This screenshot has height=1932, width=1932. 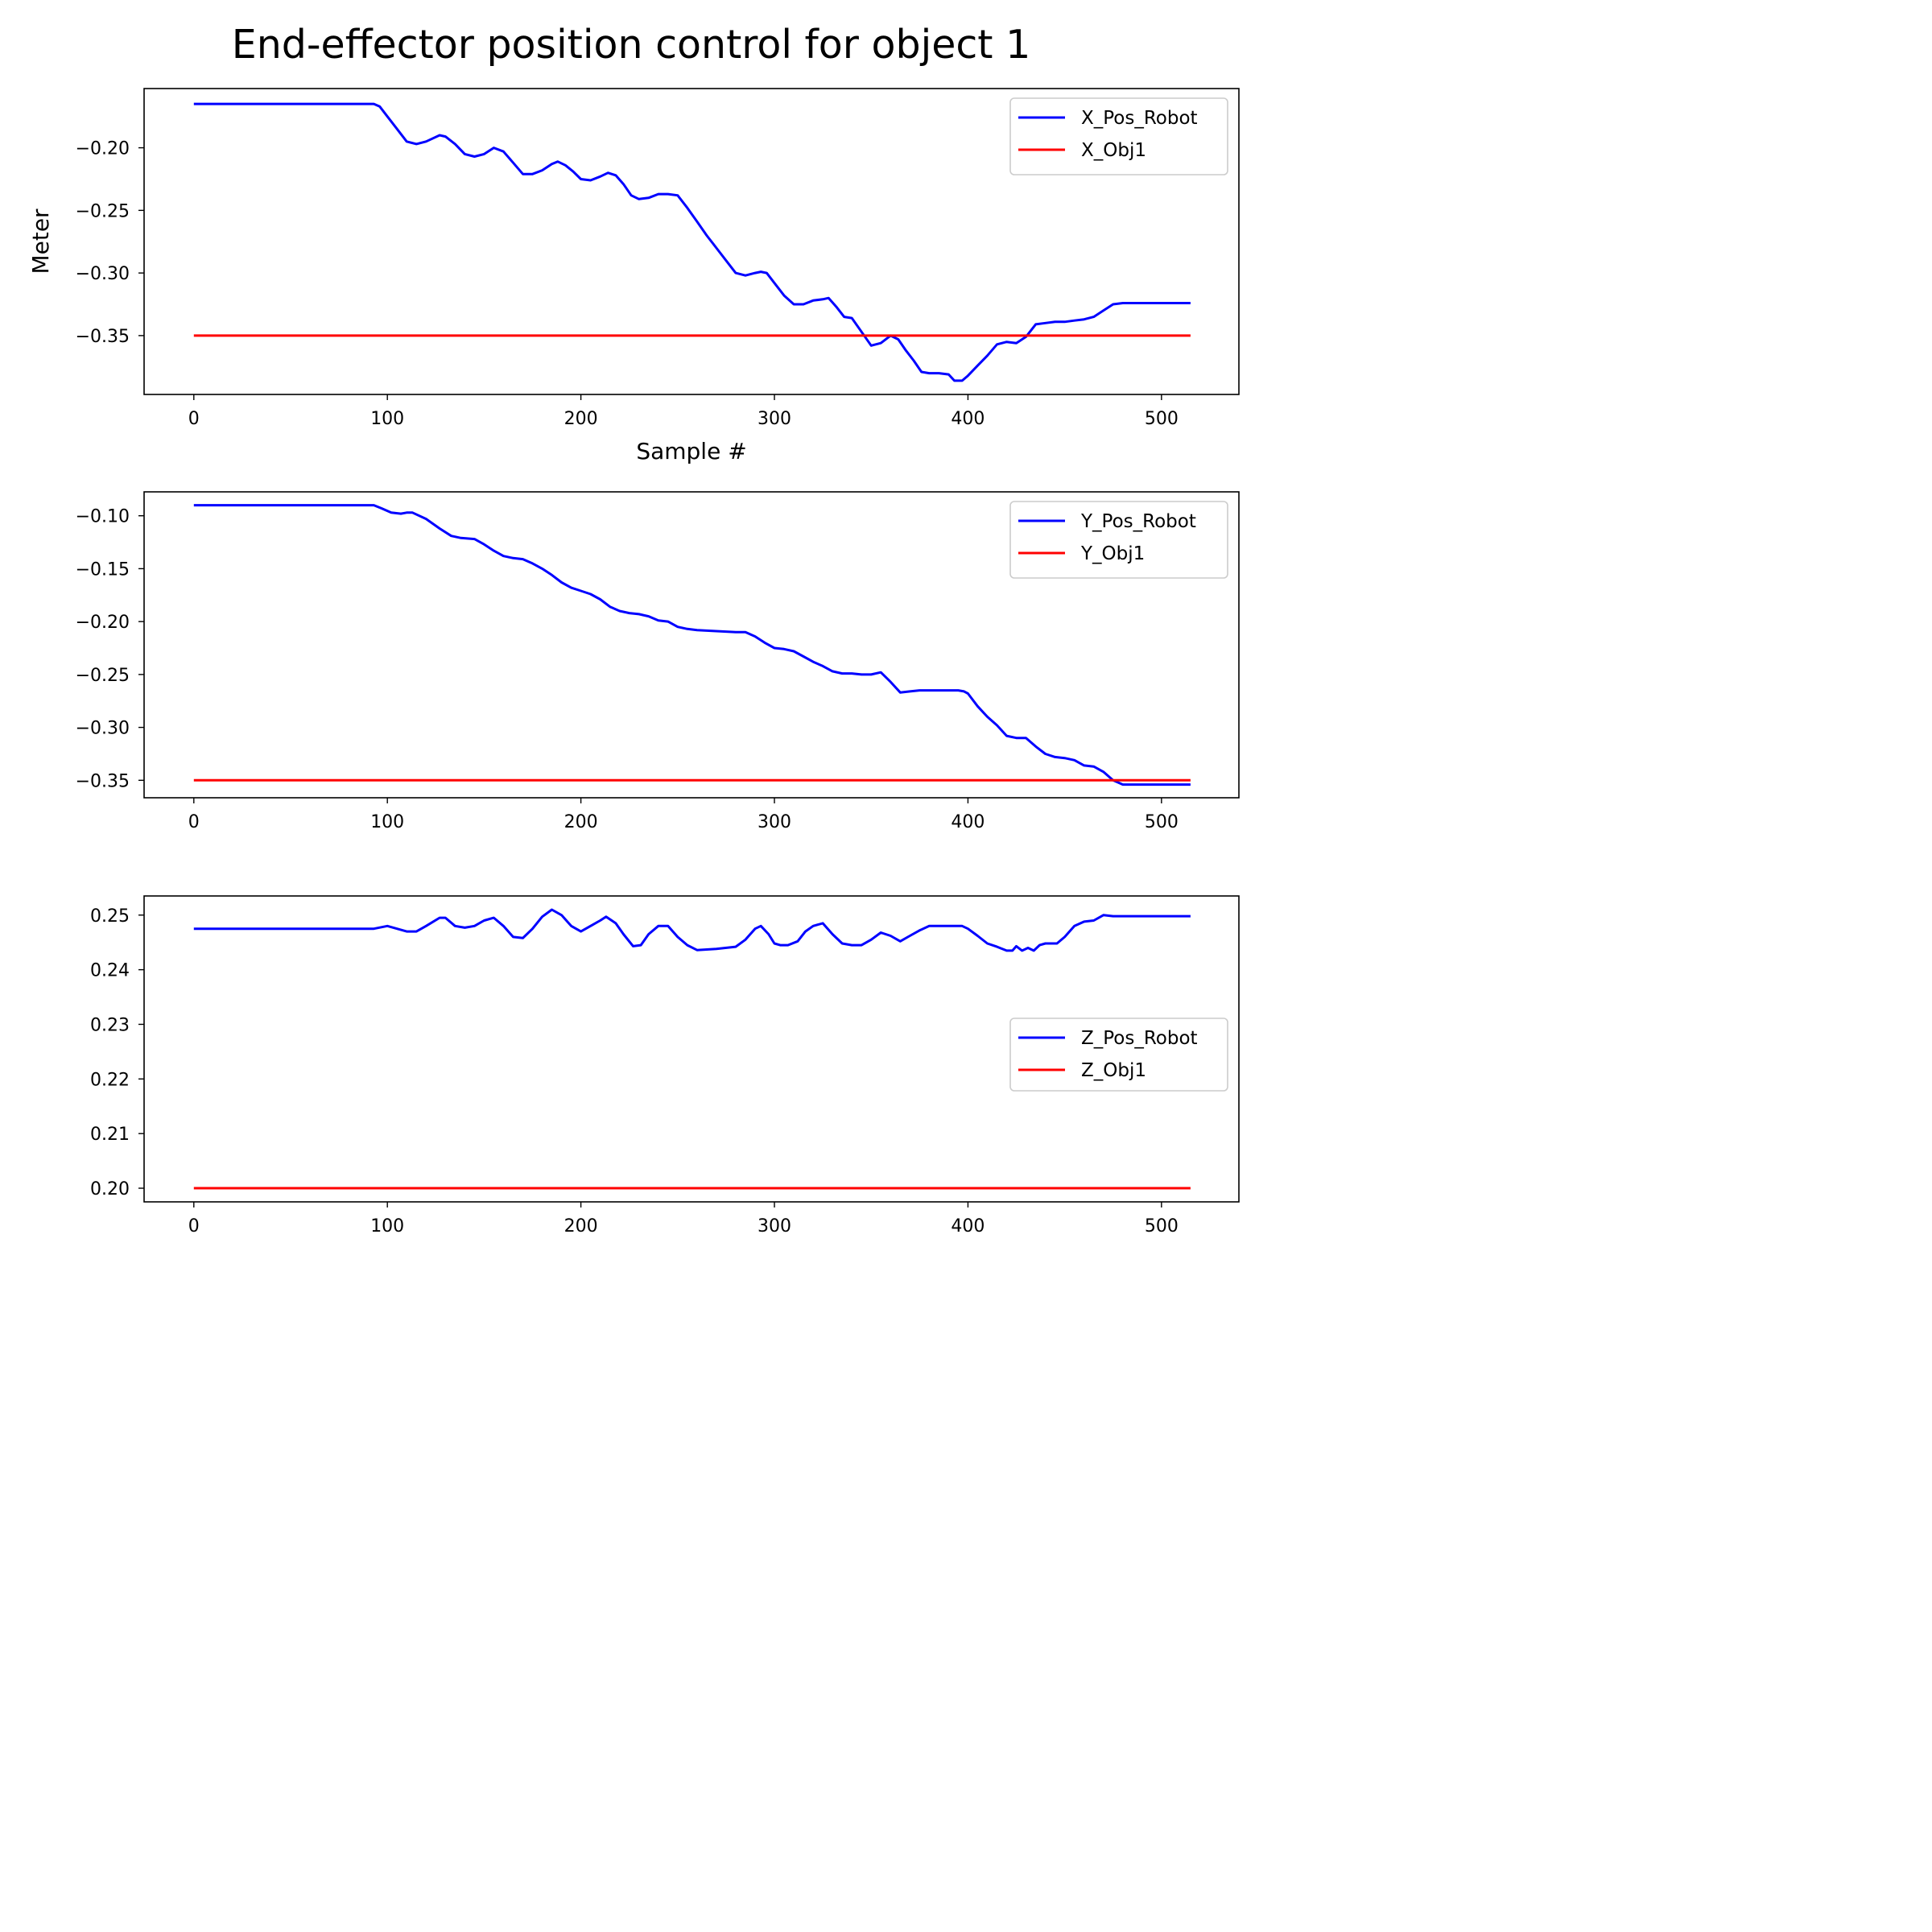 I want to click on series-line-x-pos-robot, so click(x=692, y=242).